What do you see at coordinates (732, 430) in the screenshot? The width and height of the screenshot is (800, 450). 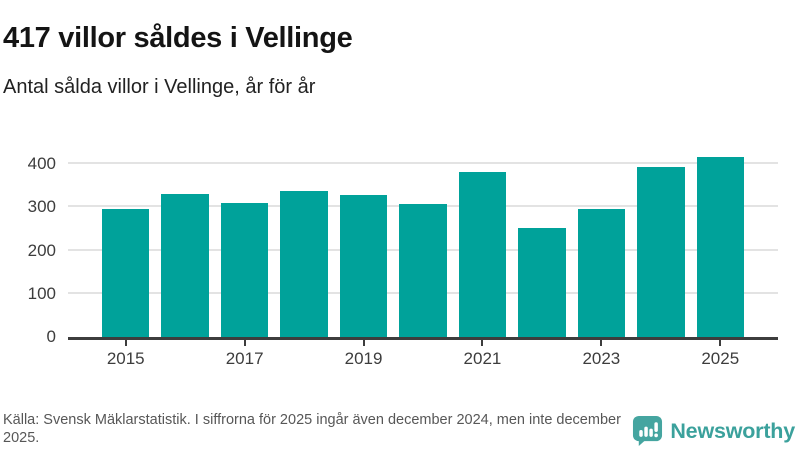 I see `brand-name: Newsworthy` at bounding box center [732, 430].